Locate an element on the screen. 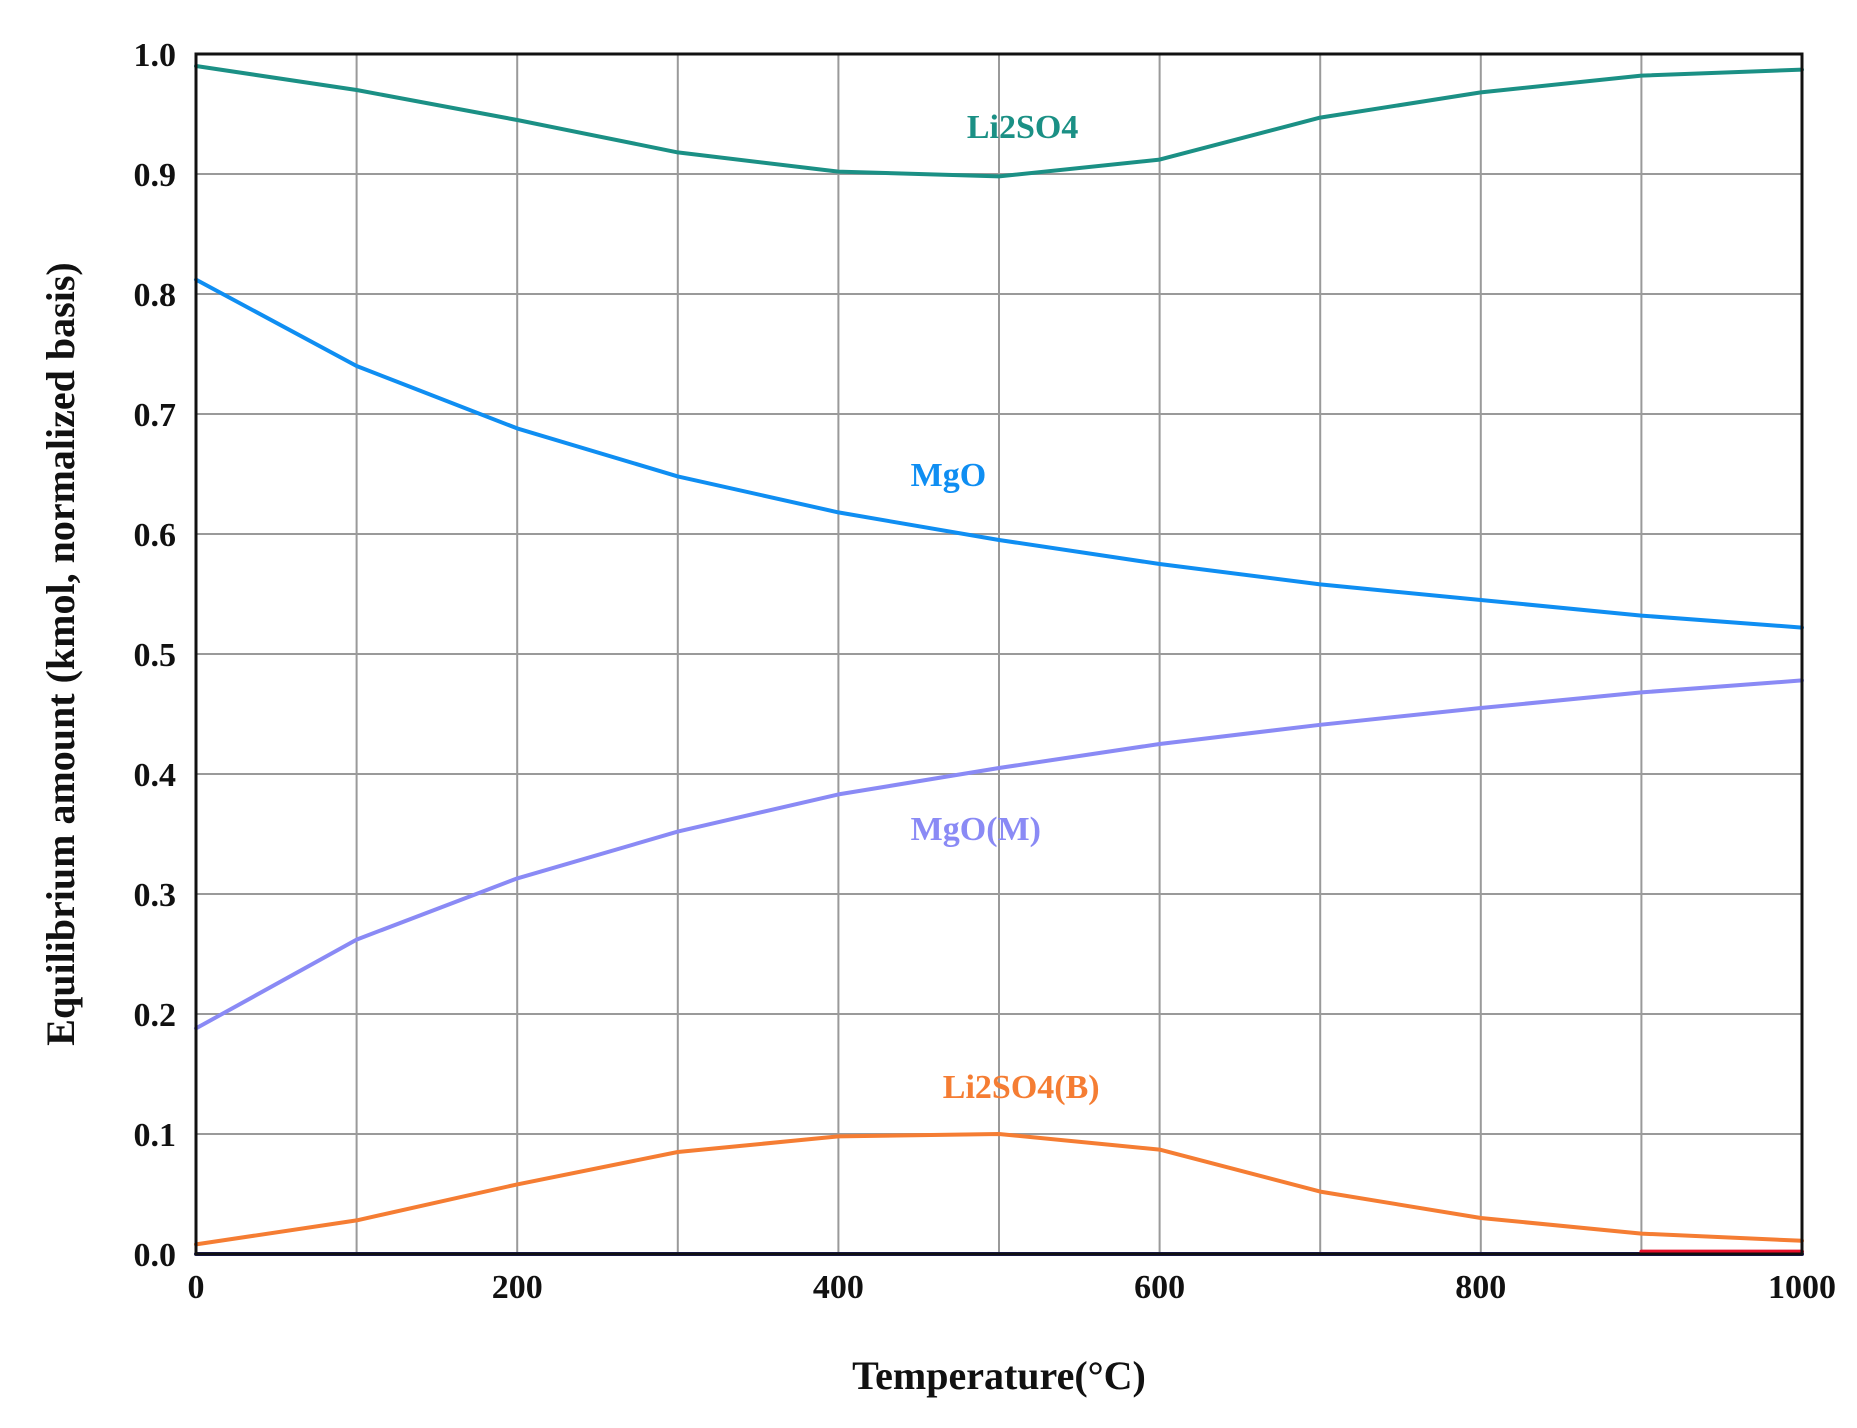  y-tick-label: 0.2 is located at coordinates (155, 1015).